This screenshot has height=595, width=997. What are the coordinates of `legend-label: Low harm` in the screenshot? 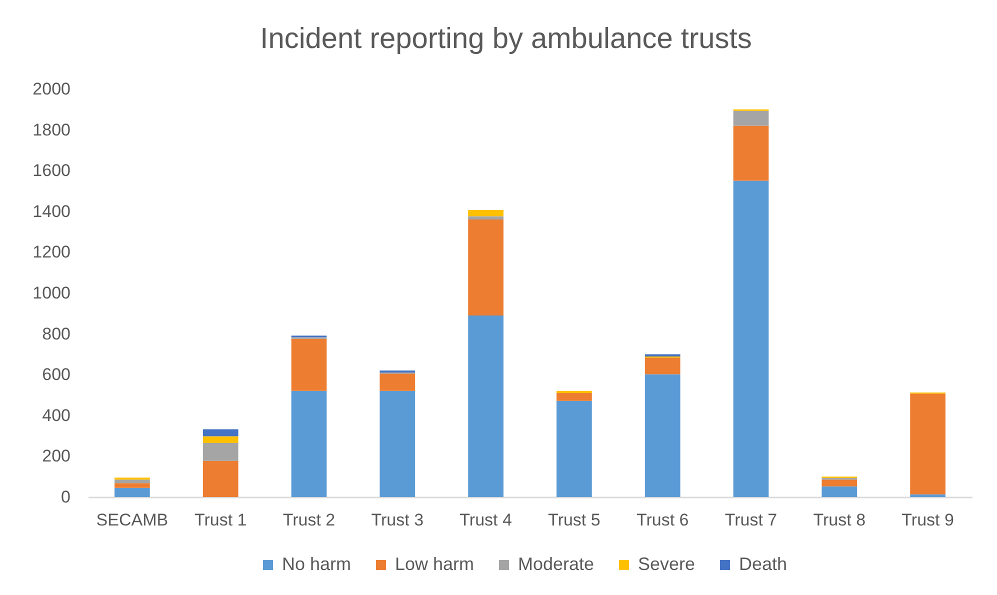 It's located at (434, 564).